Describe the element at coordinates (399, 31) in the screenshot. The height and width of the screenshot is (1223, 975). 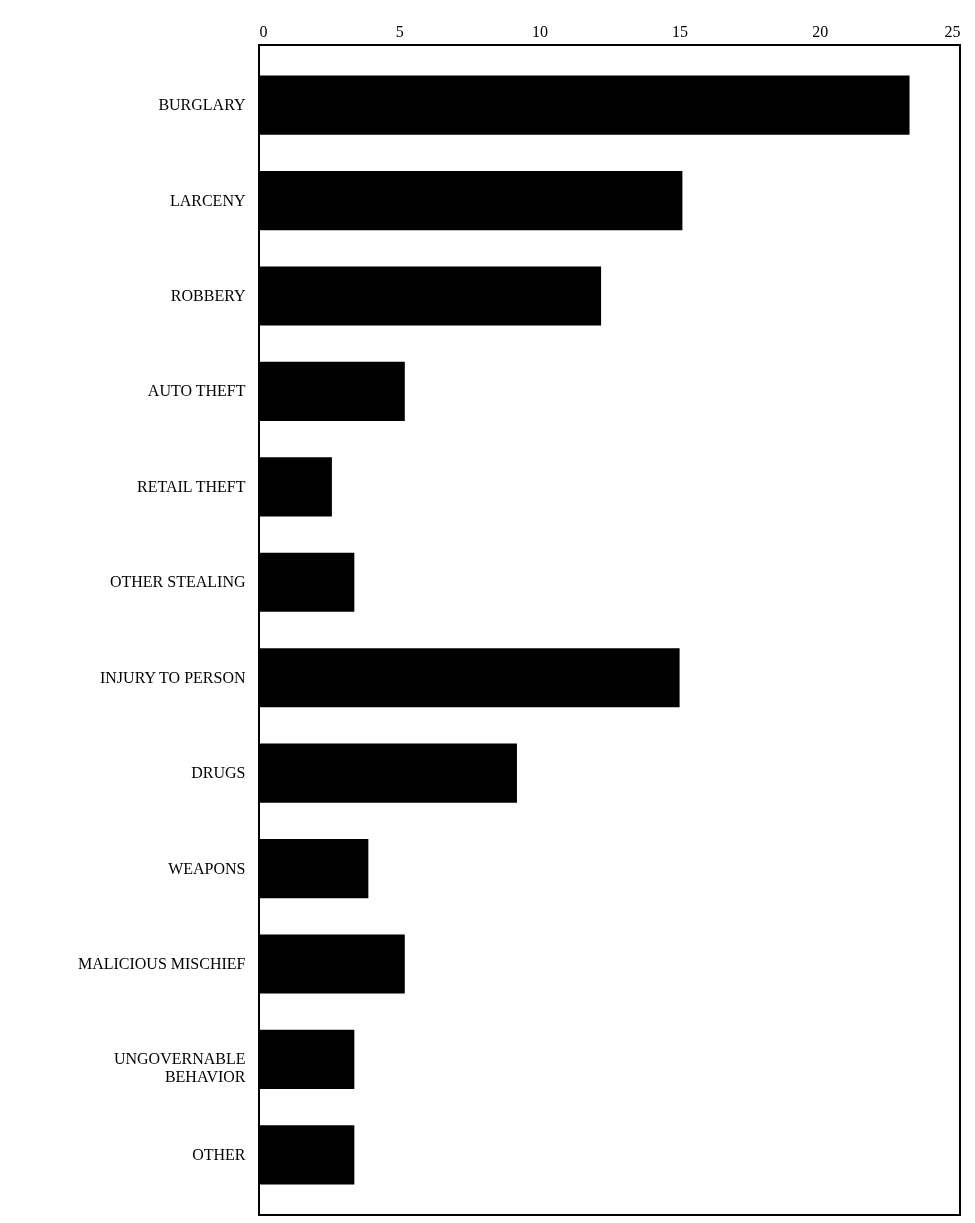
I see `x-tick-label: 5` at that location.